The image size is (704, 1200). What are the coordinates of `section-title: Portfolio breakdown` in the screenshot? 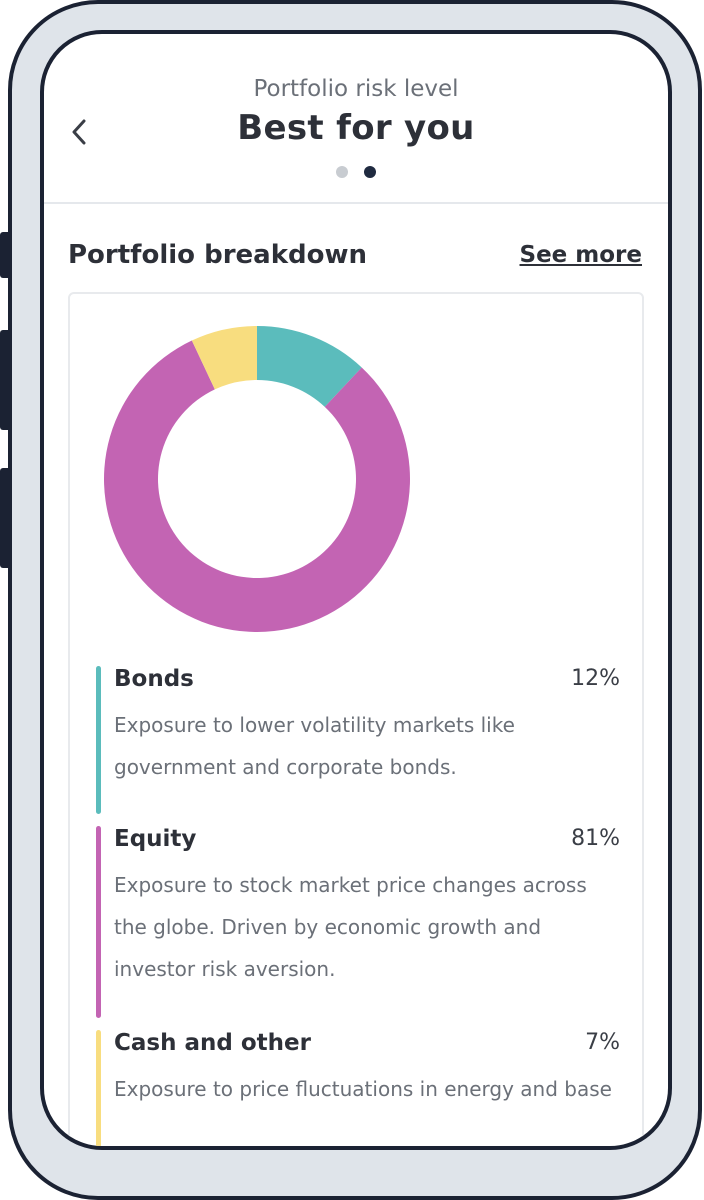 It's located at (217, 255).